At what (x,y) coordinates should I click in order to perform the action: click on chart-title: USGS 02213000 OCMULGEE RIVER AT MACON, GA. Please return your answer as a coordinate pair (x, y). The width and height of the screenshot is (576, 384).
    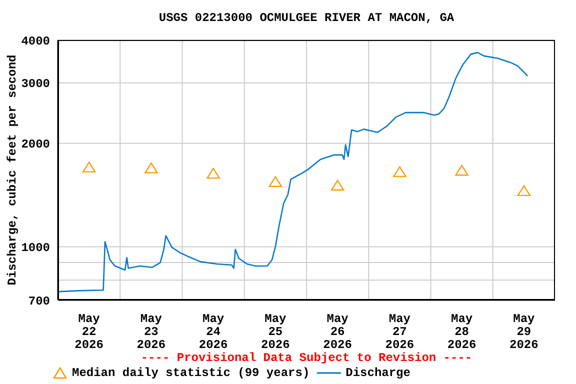
    Looking at the image, I should click on (307, 18).